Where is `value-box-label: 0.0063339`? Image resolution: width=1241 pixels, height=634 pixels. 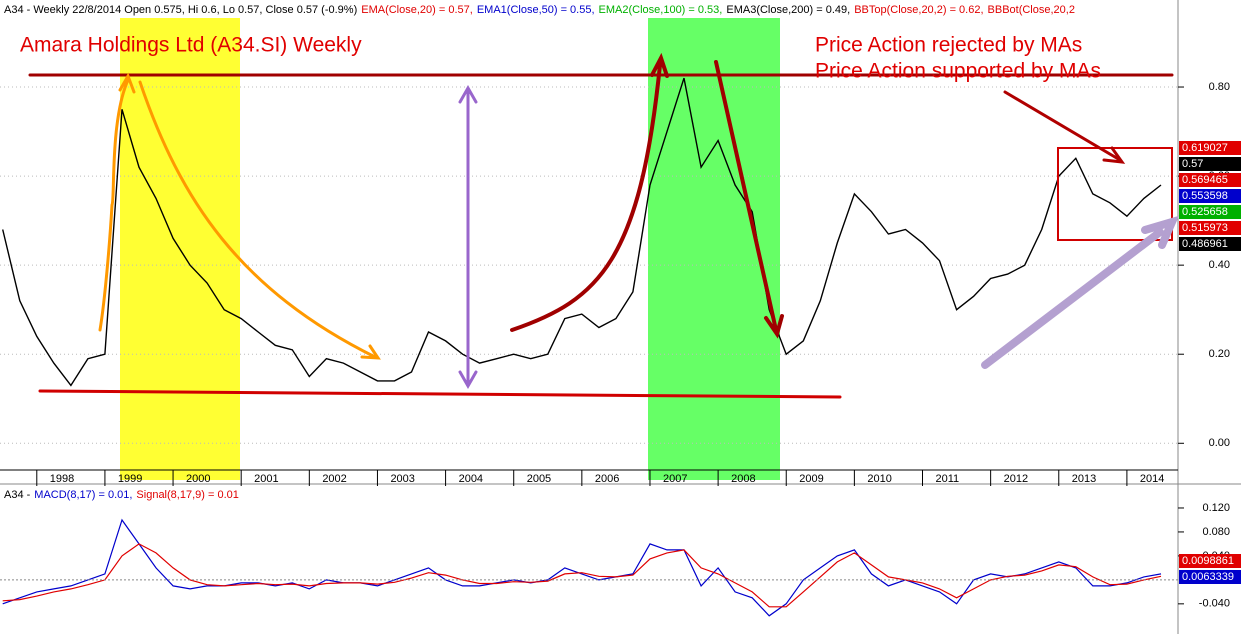 value-box-label: 0.0063339 is located at coordinates (1208, 577).